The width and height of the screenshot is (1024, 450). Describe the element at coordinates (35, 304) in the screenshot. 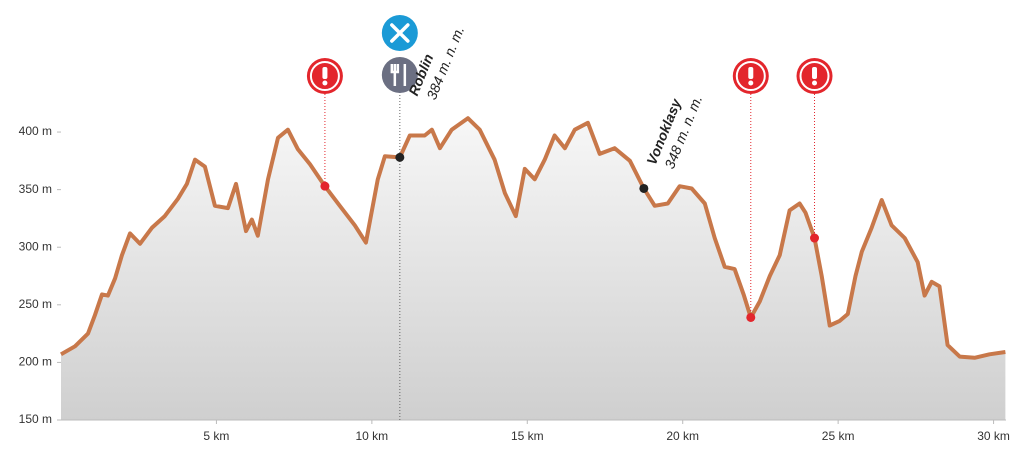

I see `y-tick-label: 250 m` at that location.